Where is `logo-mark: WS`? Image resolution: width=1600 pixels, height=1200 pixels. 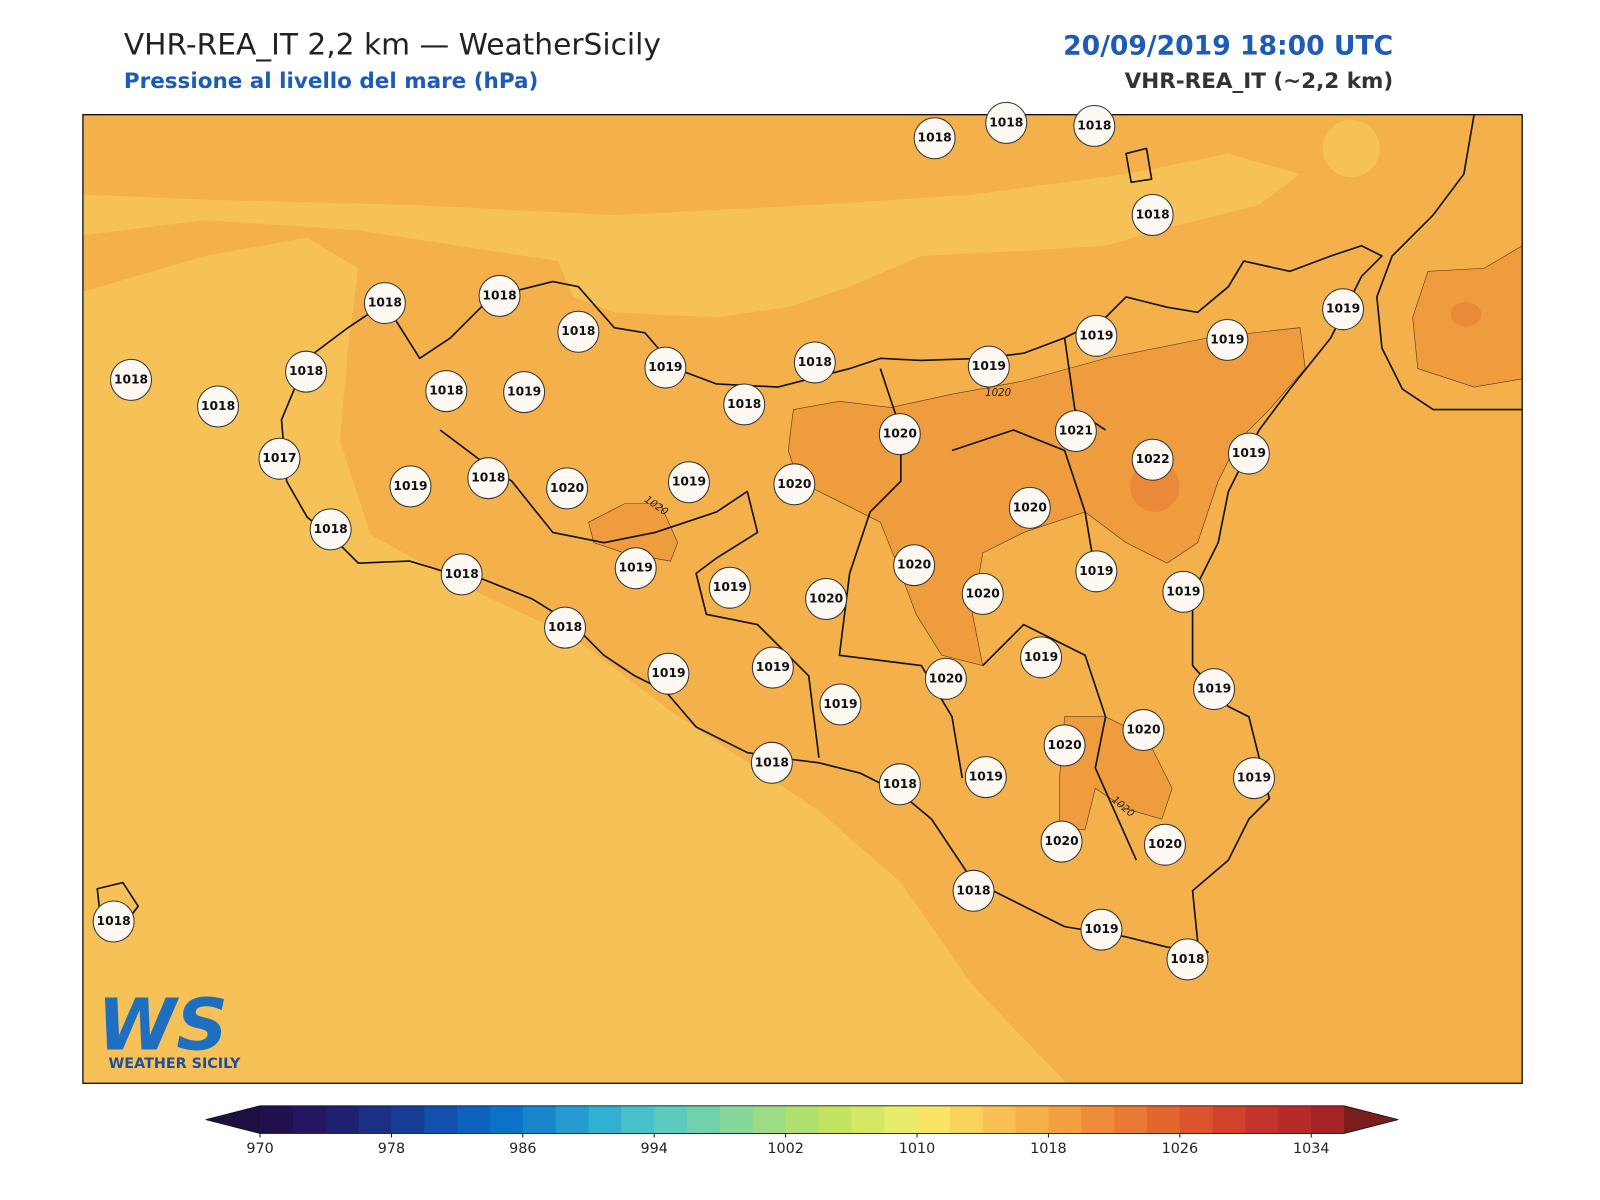
logo-mark: WS is located at coordinates (162, 1024).